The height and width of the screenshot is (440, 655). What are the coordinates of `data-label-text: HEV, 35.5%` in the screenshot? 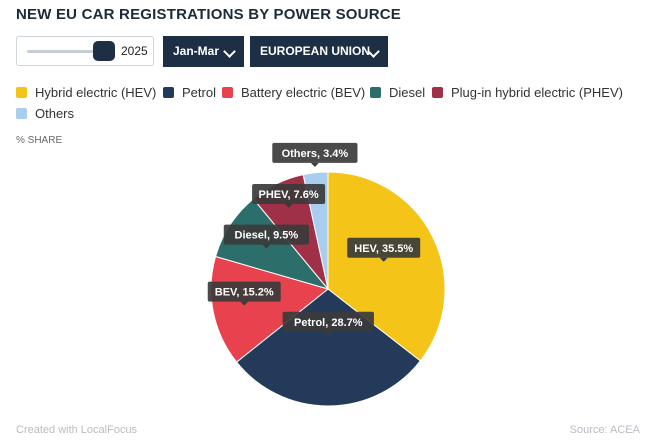 It's located at (383, 249).